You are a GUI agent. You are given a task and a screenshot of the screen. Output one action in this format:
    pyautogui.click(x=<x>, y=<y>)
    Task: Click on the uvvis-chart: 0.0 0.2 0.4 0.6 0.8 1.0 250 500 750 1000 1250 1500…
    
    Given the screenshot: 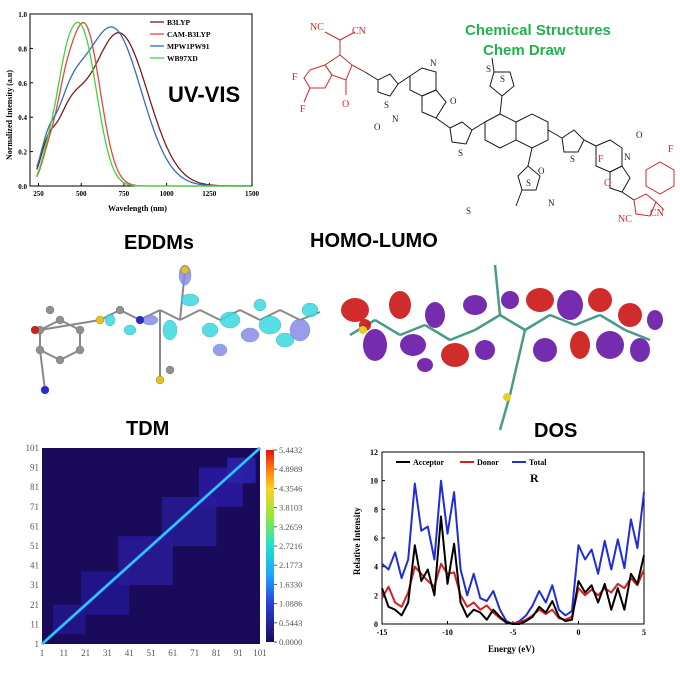 What is the action you would take?
    pyautogui.click(x=132, y=112)
    